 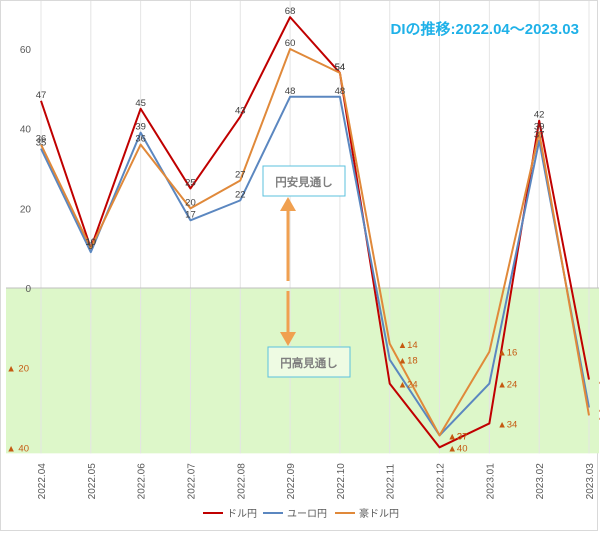 I want to click on arrow-down-head-icon, so click(x=288, y=339).